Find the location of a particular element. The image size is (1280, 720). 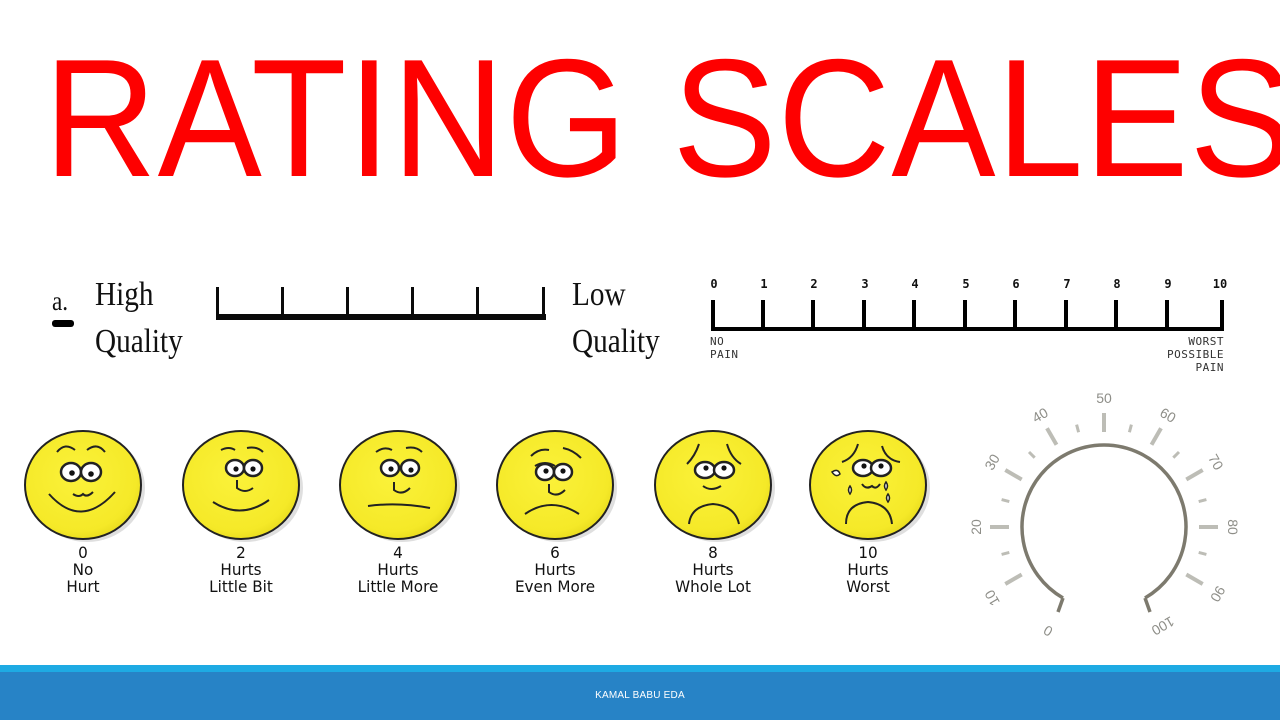

face-label-line1: No is located at coordinates (83, 569).